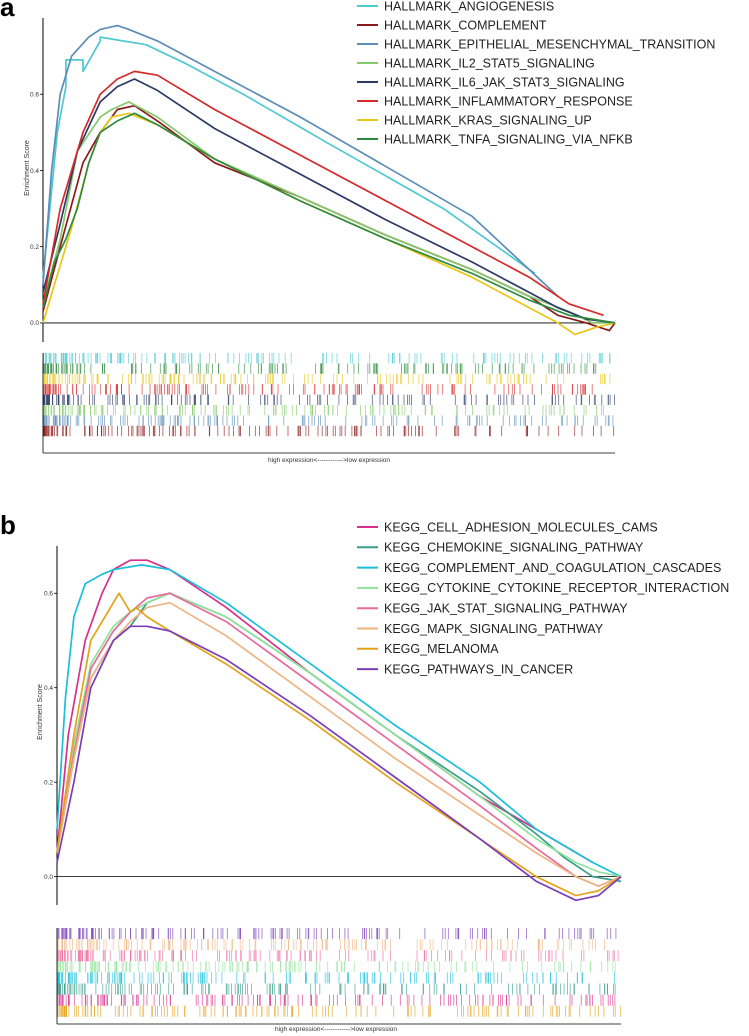 This screenshot has width=749, height=1036. What do you see at coordinates (465, 25) in the screenshot?
I see `legend-entry: HALLMARK_COMPLEMENT` at bounding box center [465, 25].